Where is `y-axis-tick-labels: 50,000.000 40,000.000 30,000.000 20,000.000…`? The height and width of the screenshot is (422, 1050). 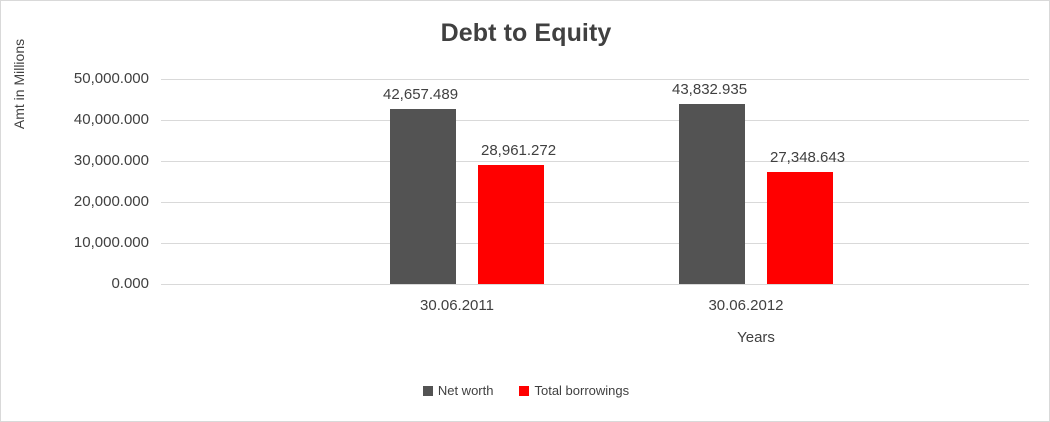 y-axis-tick-labels: 50,000.000 40,000.000 30,000.000 20,000.000… is located at coordinates (81, 181).